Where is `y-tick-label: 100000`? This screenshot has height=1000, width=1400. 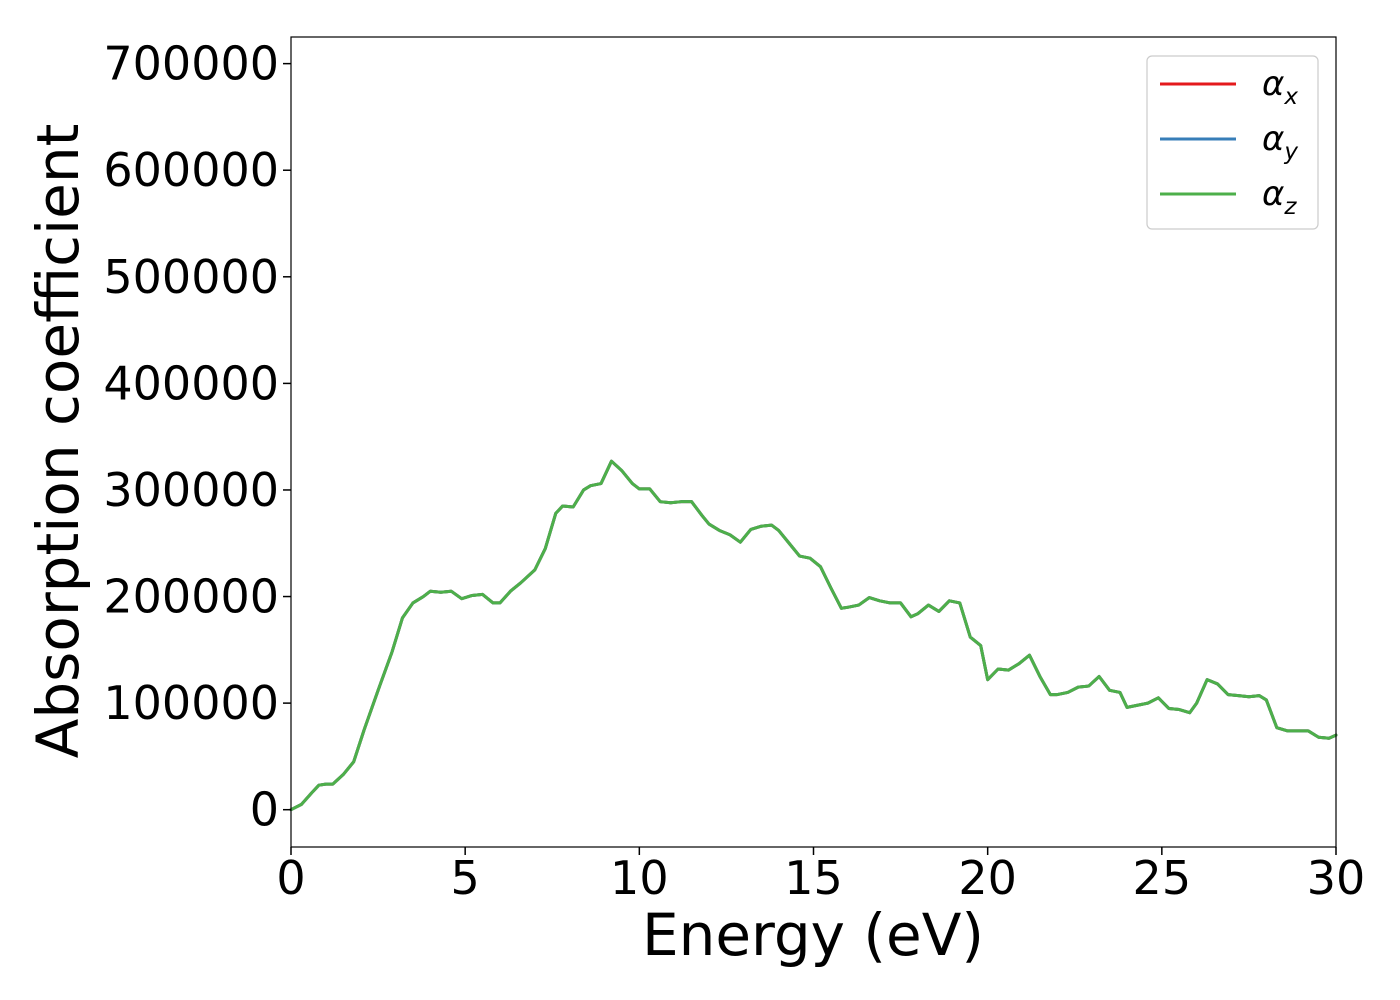
y-tick-label: 100000 is located at coordinates (191, 703).